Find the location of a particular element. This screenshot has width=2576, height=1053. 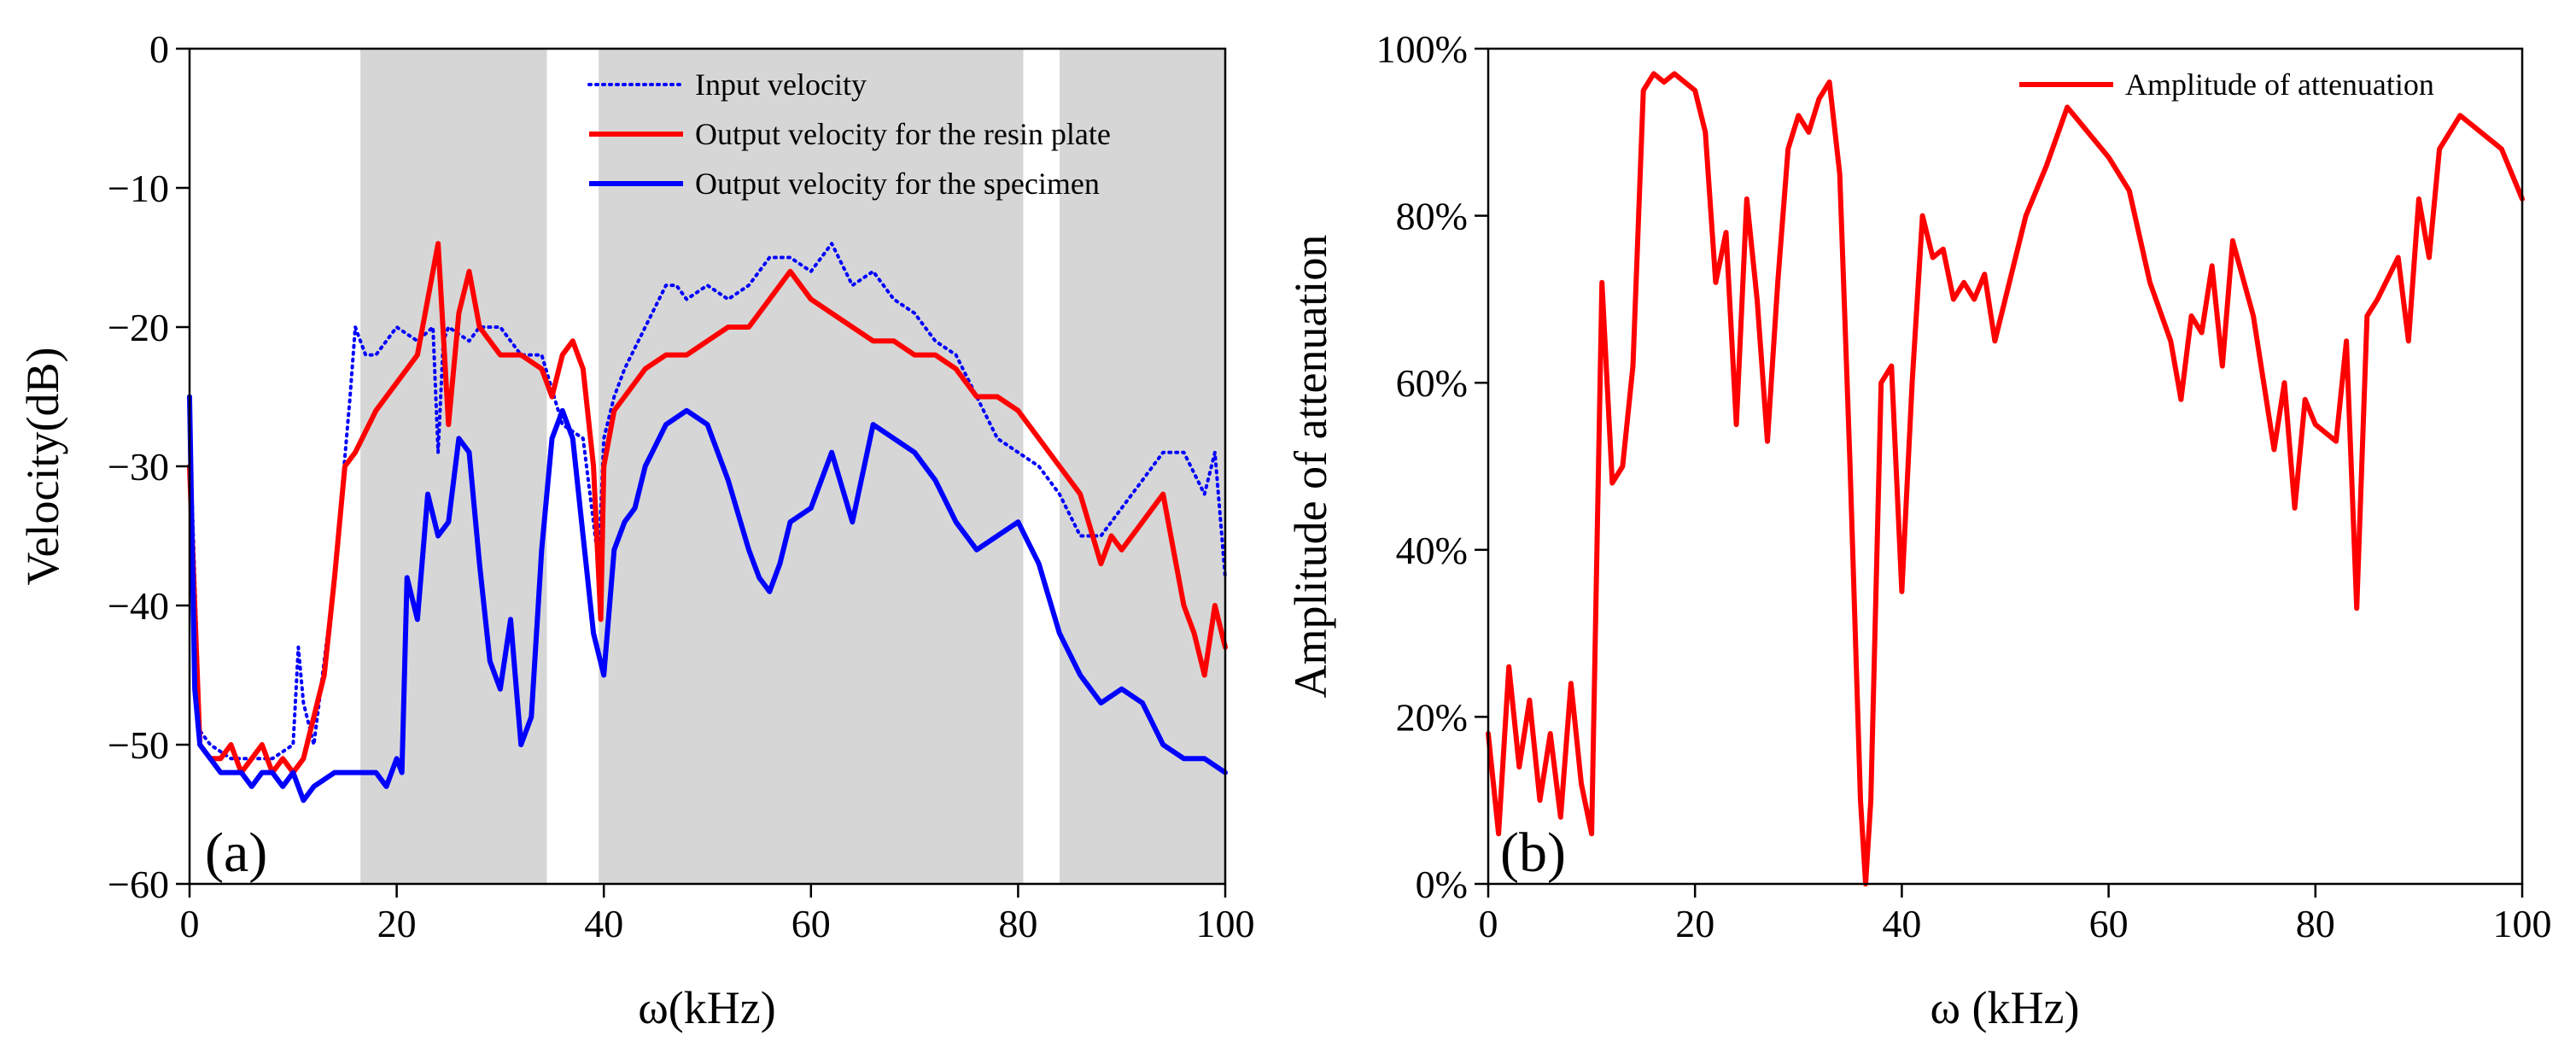

panel-b-legend: Amplitude of attenuation is located at coordinates (2226, 84).